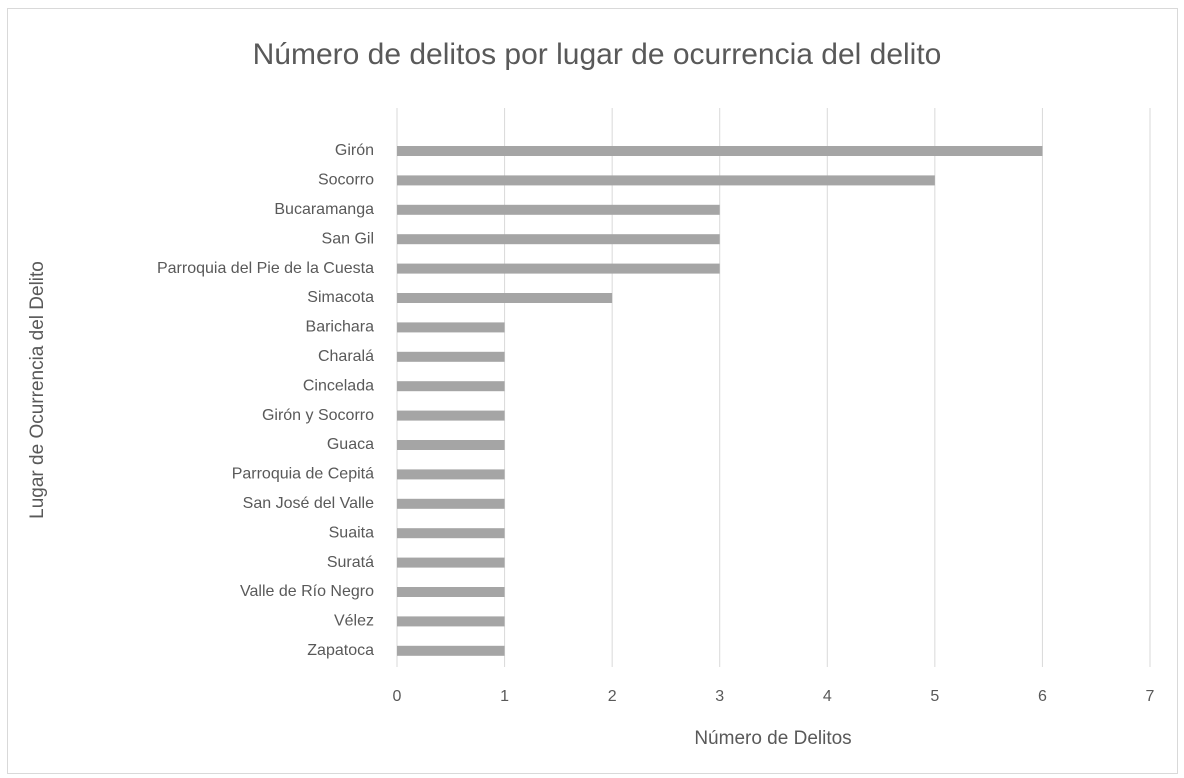 This screenshot has width=1184, height=778. Describe the element at coordinates (340, 327) in the screenshot. I see `y-tick-label: Barichara` at that location.